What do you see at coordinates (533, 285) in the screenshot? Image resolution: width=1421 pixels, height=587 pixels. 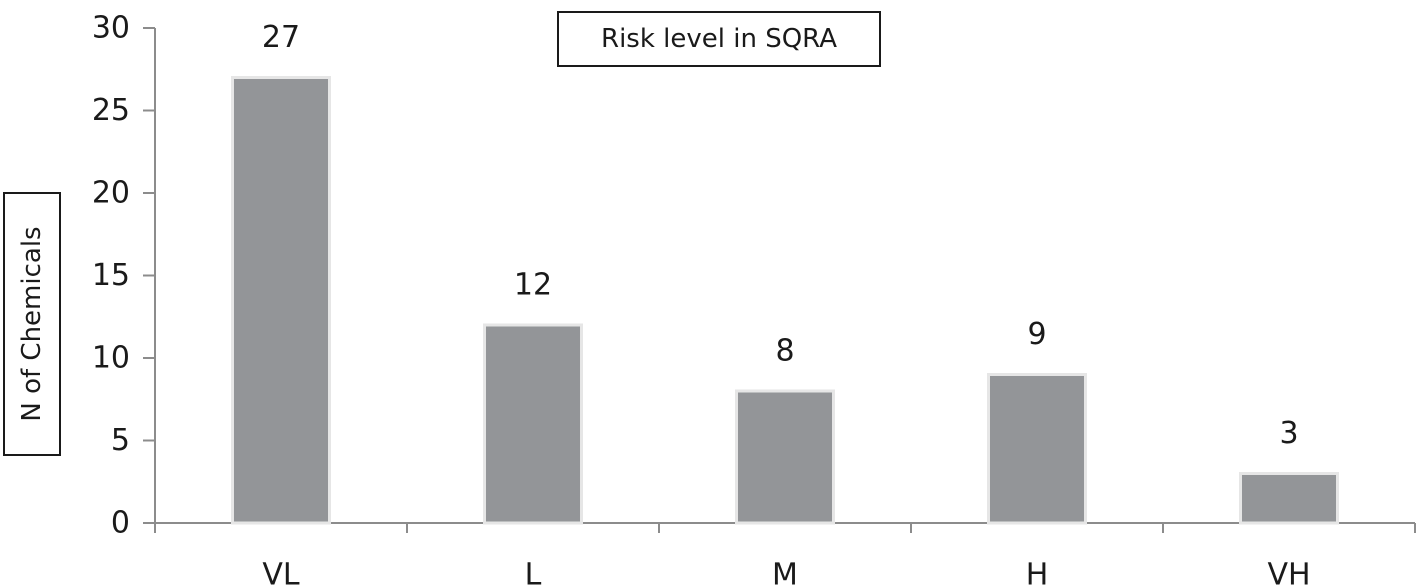 I see `value-label: 12` at bounding box center [533, 285].